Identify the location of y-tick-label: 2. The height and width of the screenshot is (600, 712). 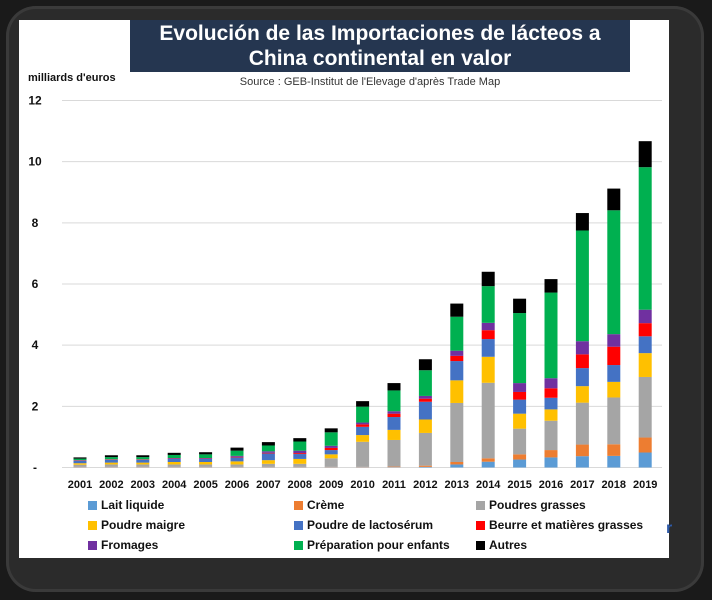
(35, 406).